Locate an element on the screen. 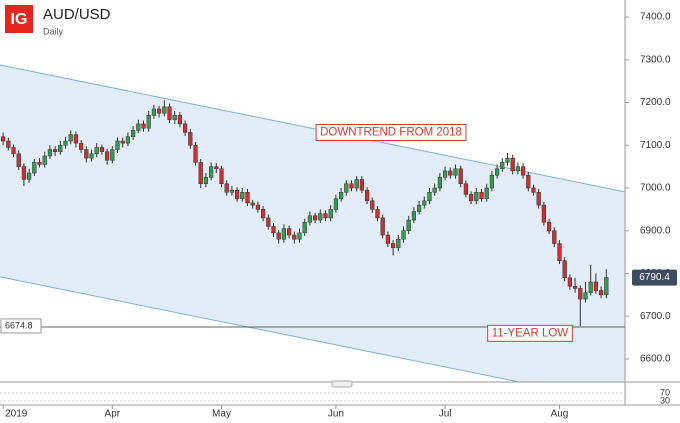 This screenshot has height=423, width=680. y-tick-label: 7200.0 is located at coordinates (655, 102).